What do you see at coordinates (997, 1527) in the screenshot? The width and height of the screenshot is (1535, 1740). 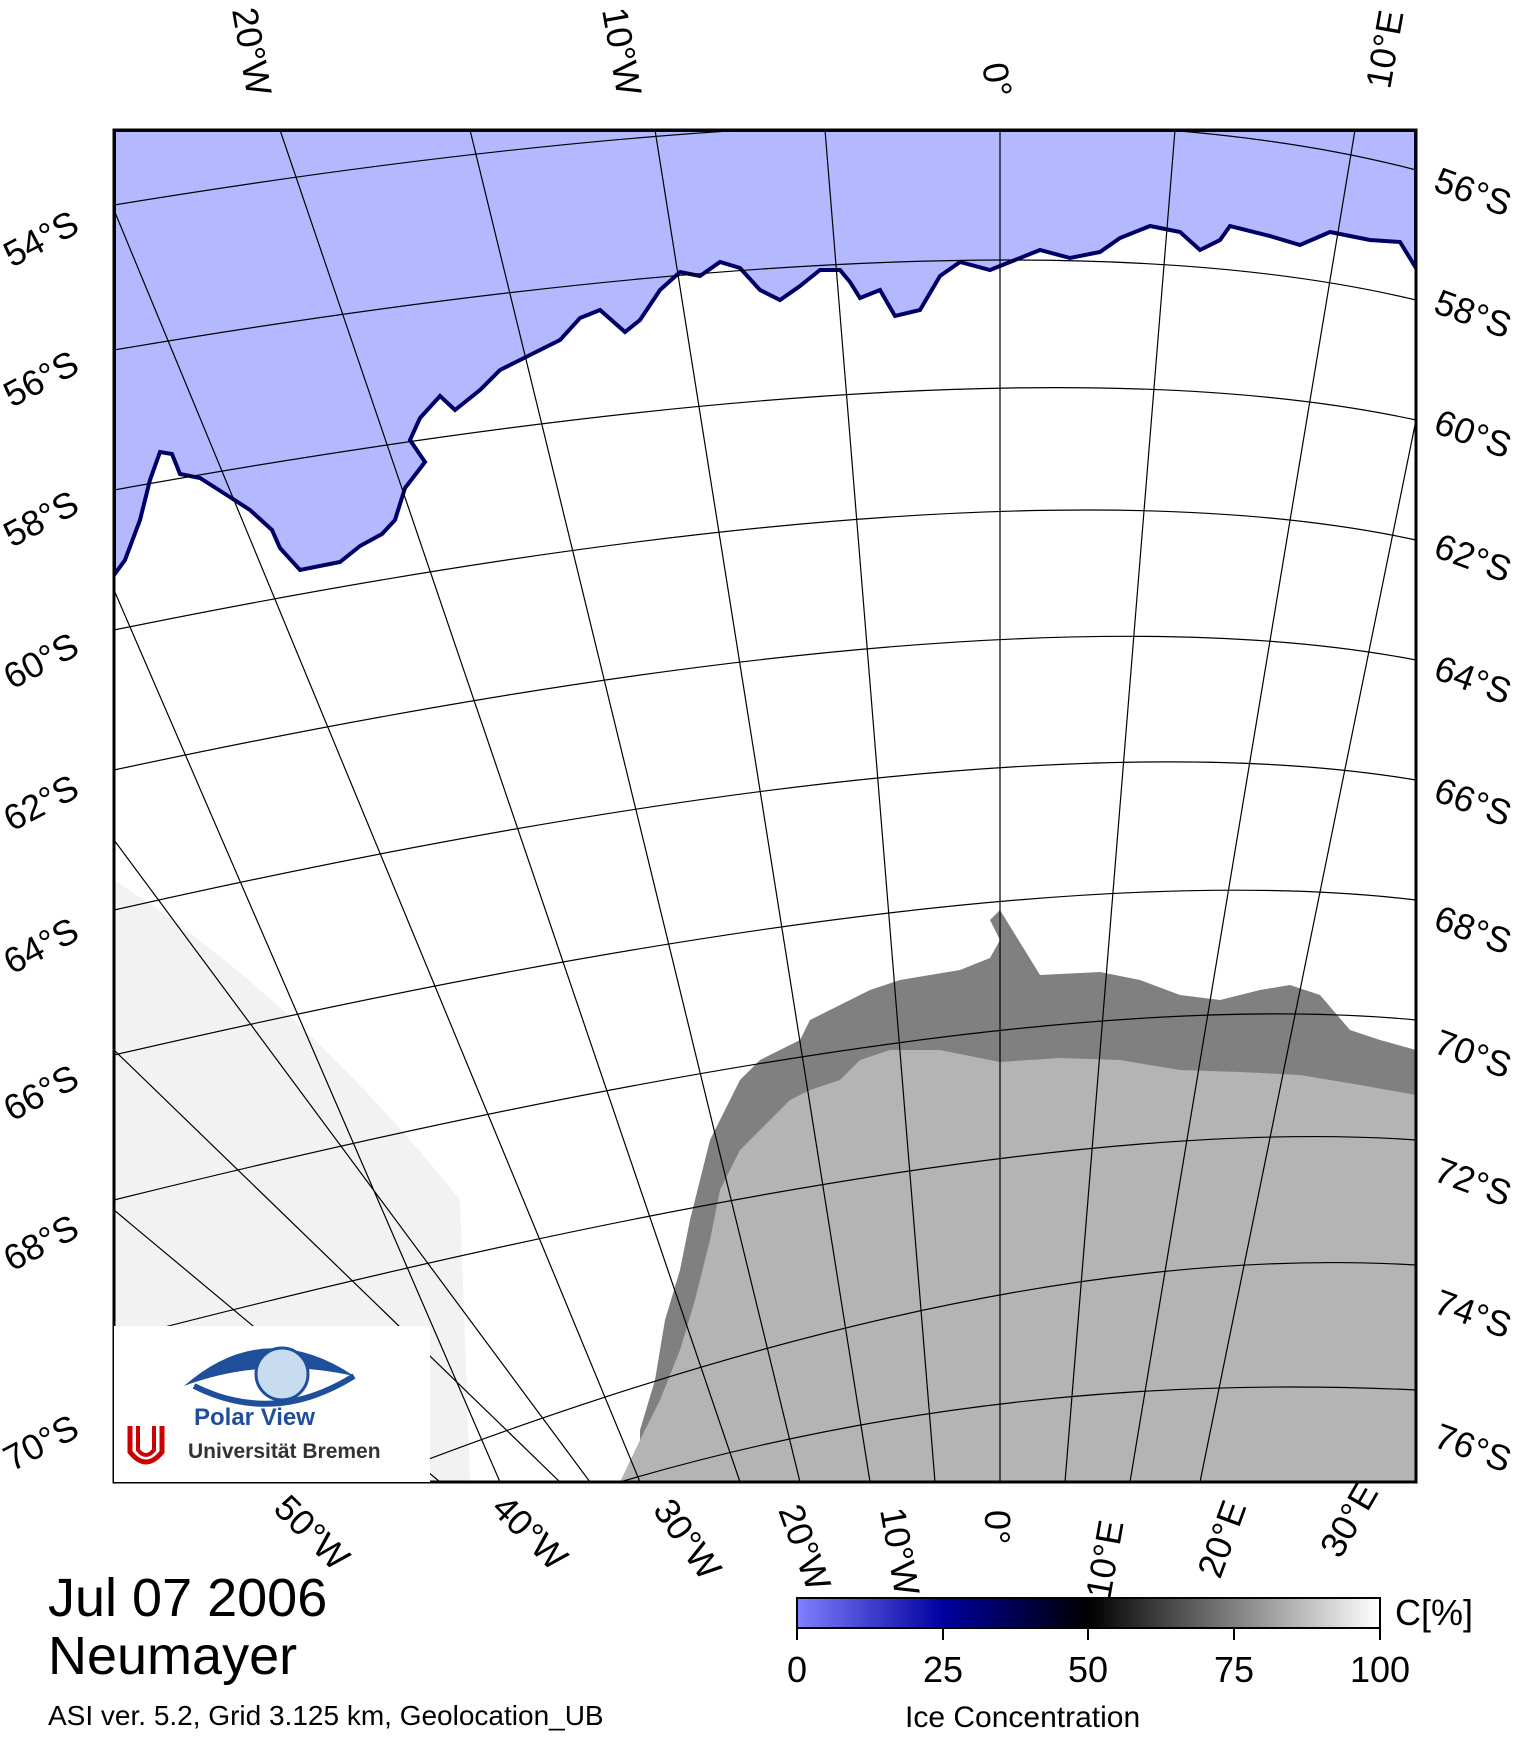 I see `bottom-longitude-label-5: 0°` at bounding box center [997, 1527].